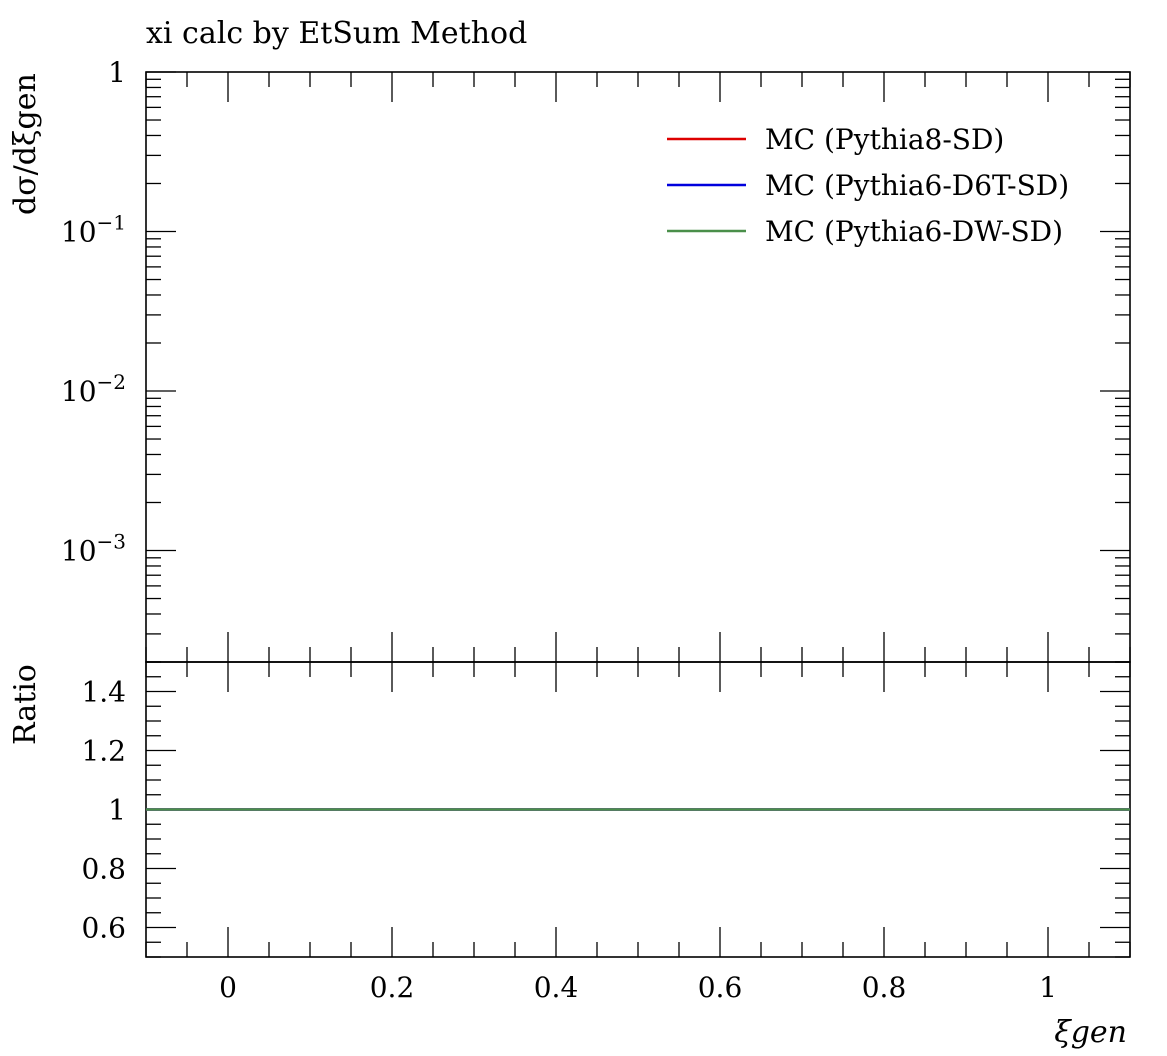  I want to click on main-y-tick-labels: 1 10⁻¹ 10⁻² 10⁻³, so click(93, 312).